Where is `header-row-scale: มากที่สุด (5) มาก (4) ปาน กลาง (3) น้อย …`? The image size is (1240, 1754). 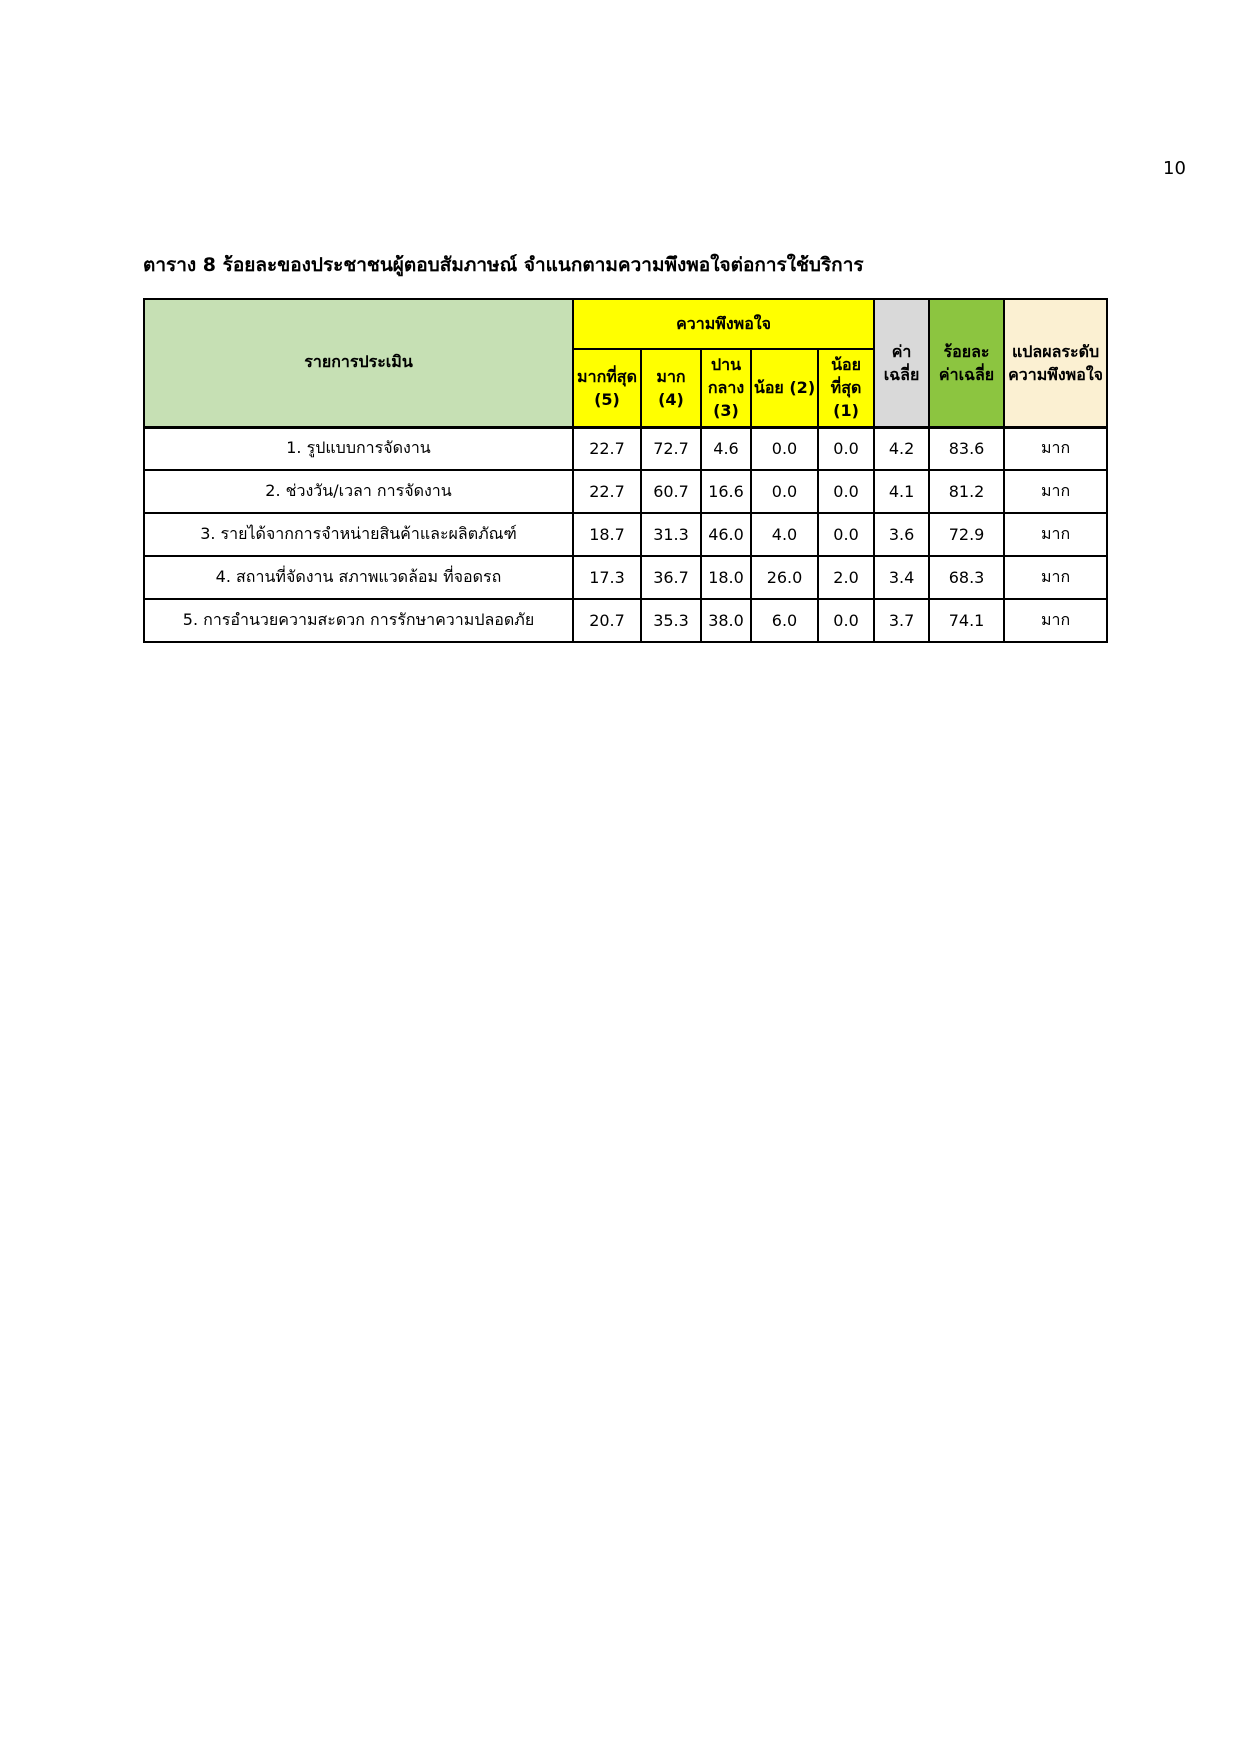 header-row-scale: มากที่สุด (5) มาก (4) ปาน กลาง (3) น้อย … is located at coordinates (625, 388).